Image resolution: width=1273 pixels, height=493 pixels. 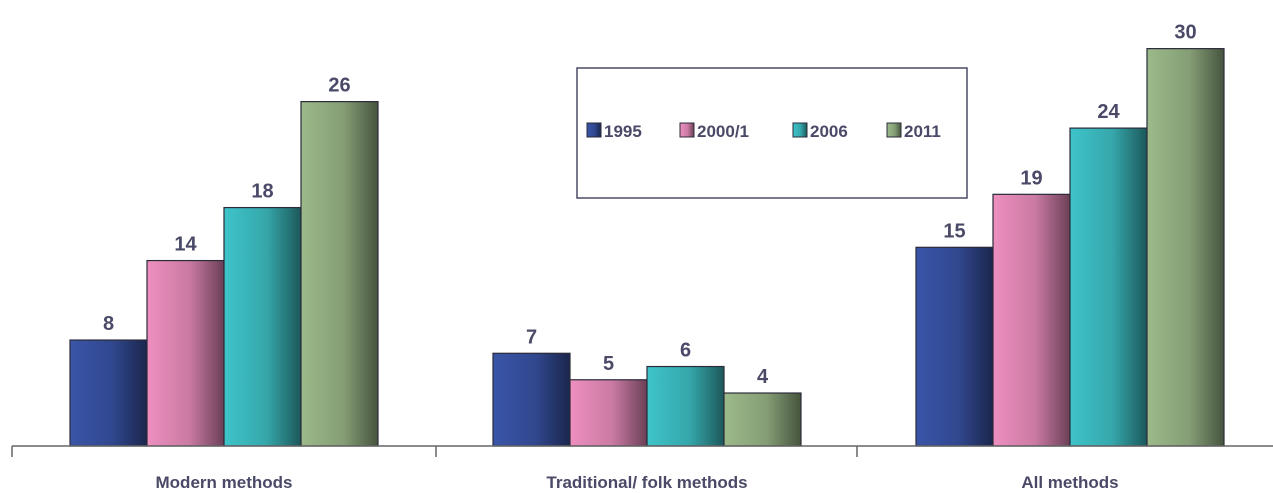 What do you see at coordinates (531, 337) in the screenshot?
I see `data-label: 7` at bounding box center [531, 337].